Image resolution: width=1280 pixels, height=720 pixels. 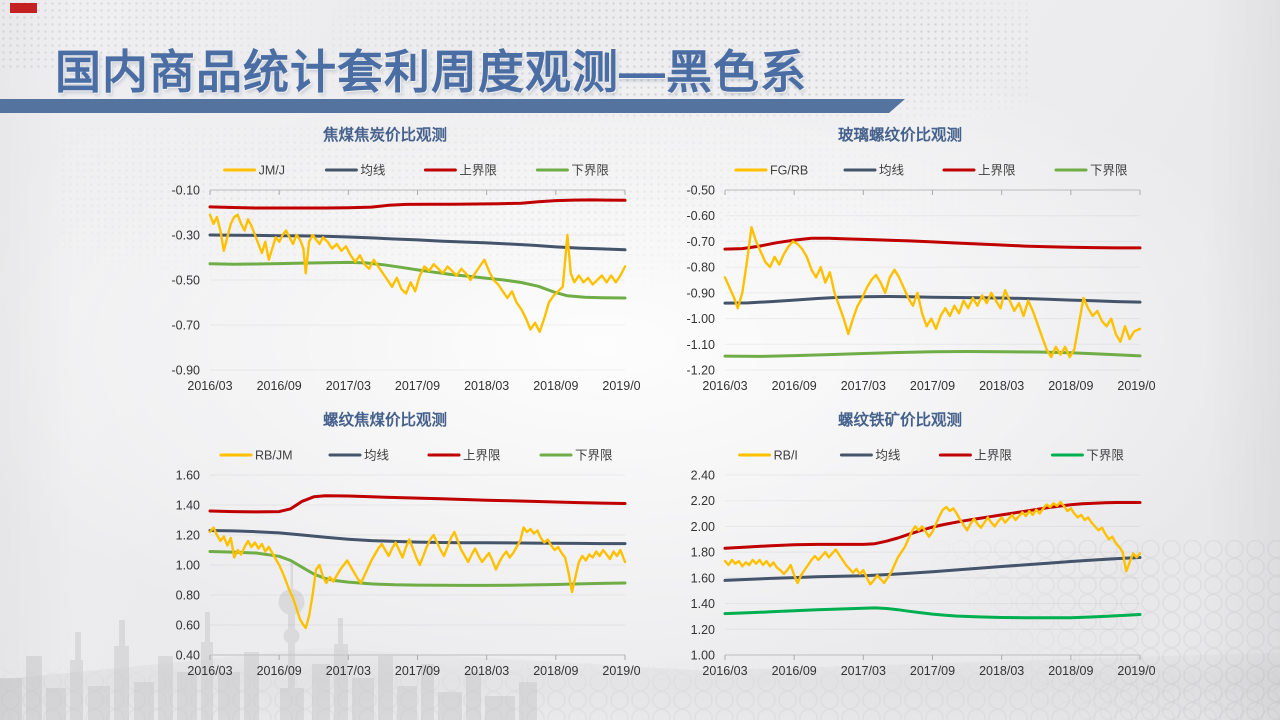 I want to click on y-tick-label: 0.40, so click(x=188, y=656).